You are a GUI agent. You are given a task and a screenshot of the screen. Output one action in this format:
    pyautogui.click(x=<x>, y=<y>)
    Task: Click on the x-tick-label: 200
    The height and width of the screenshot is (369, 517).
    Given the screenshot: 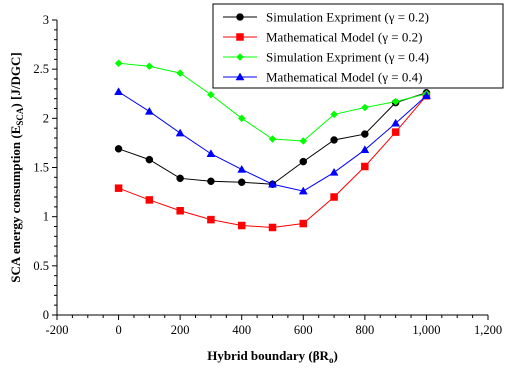 What is the action you would take?
    pyautogui.click(x=180, y=330)
    